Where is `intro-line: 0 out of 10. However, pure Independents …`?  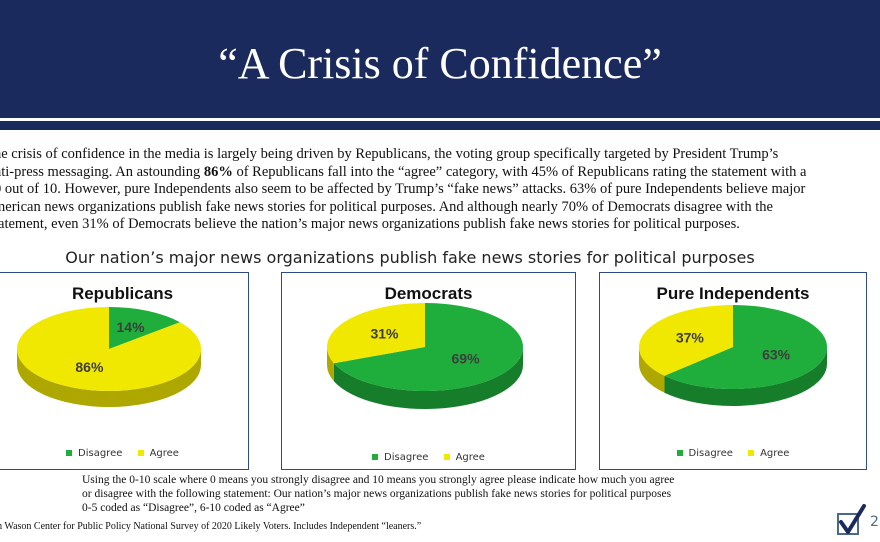
intro-line: 0 out of 10. However, pure Independents … is located at coordinates (403, 189).